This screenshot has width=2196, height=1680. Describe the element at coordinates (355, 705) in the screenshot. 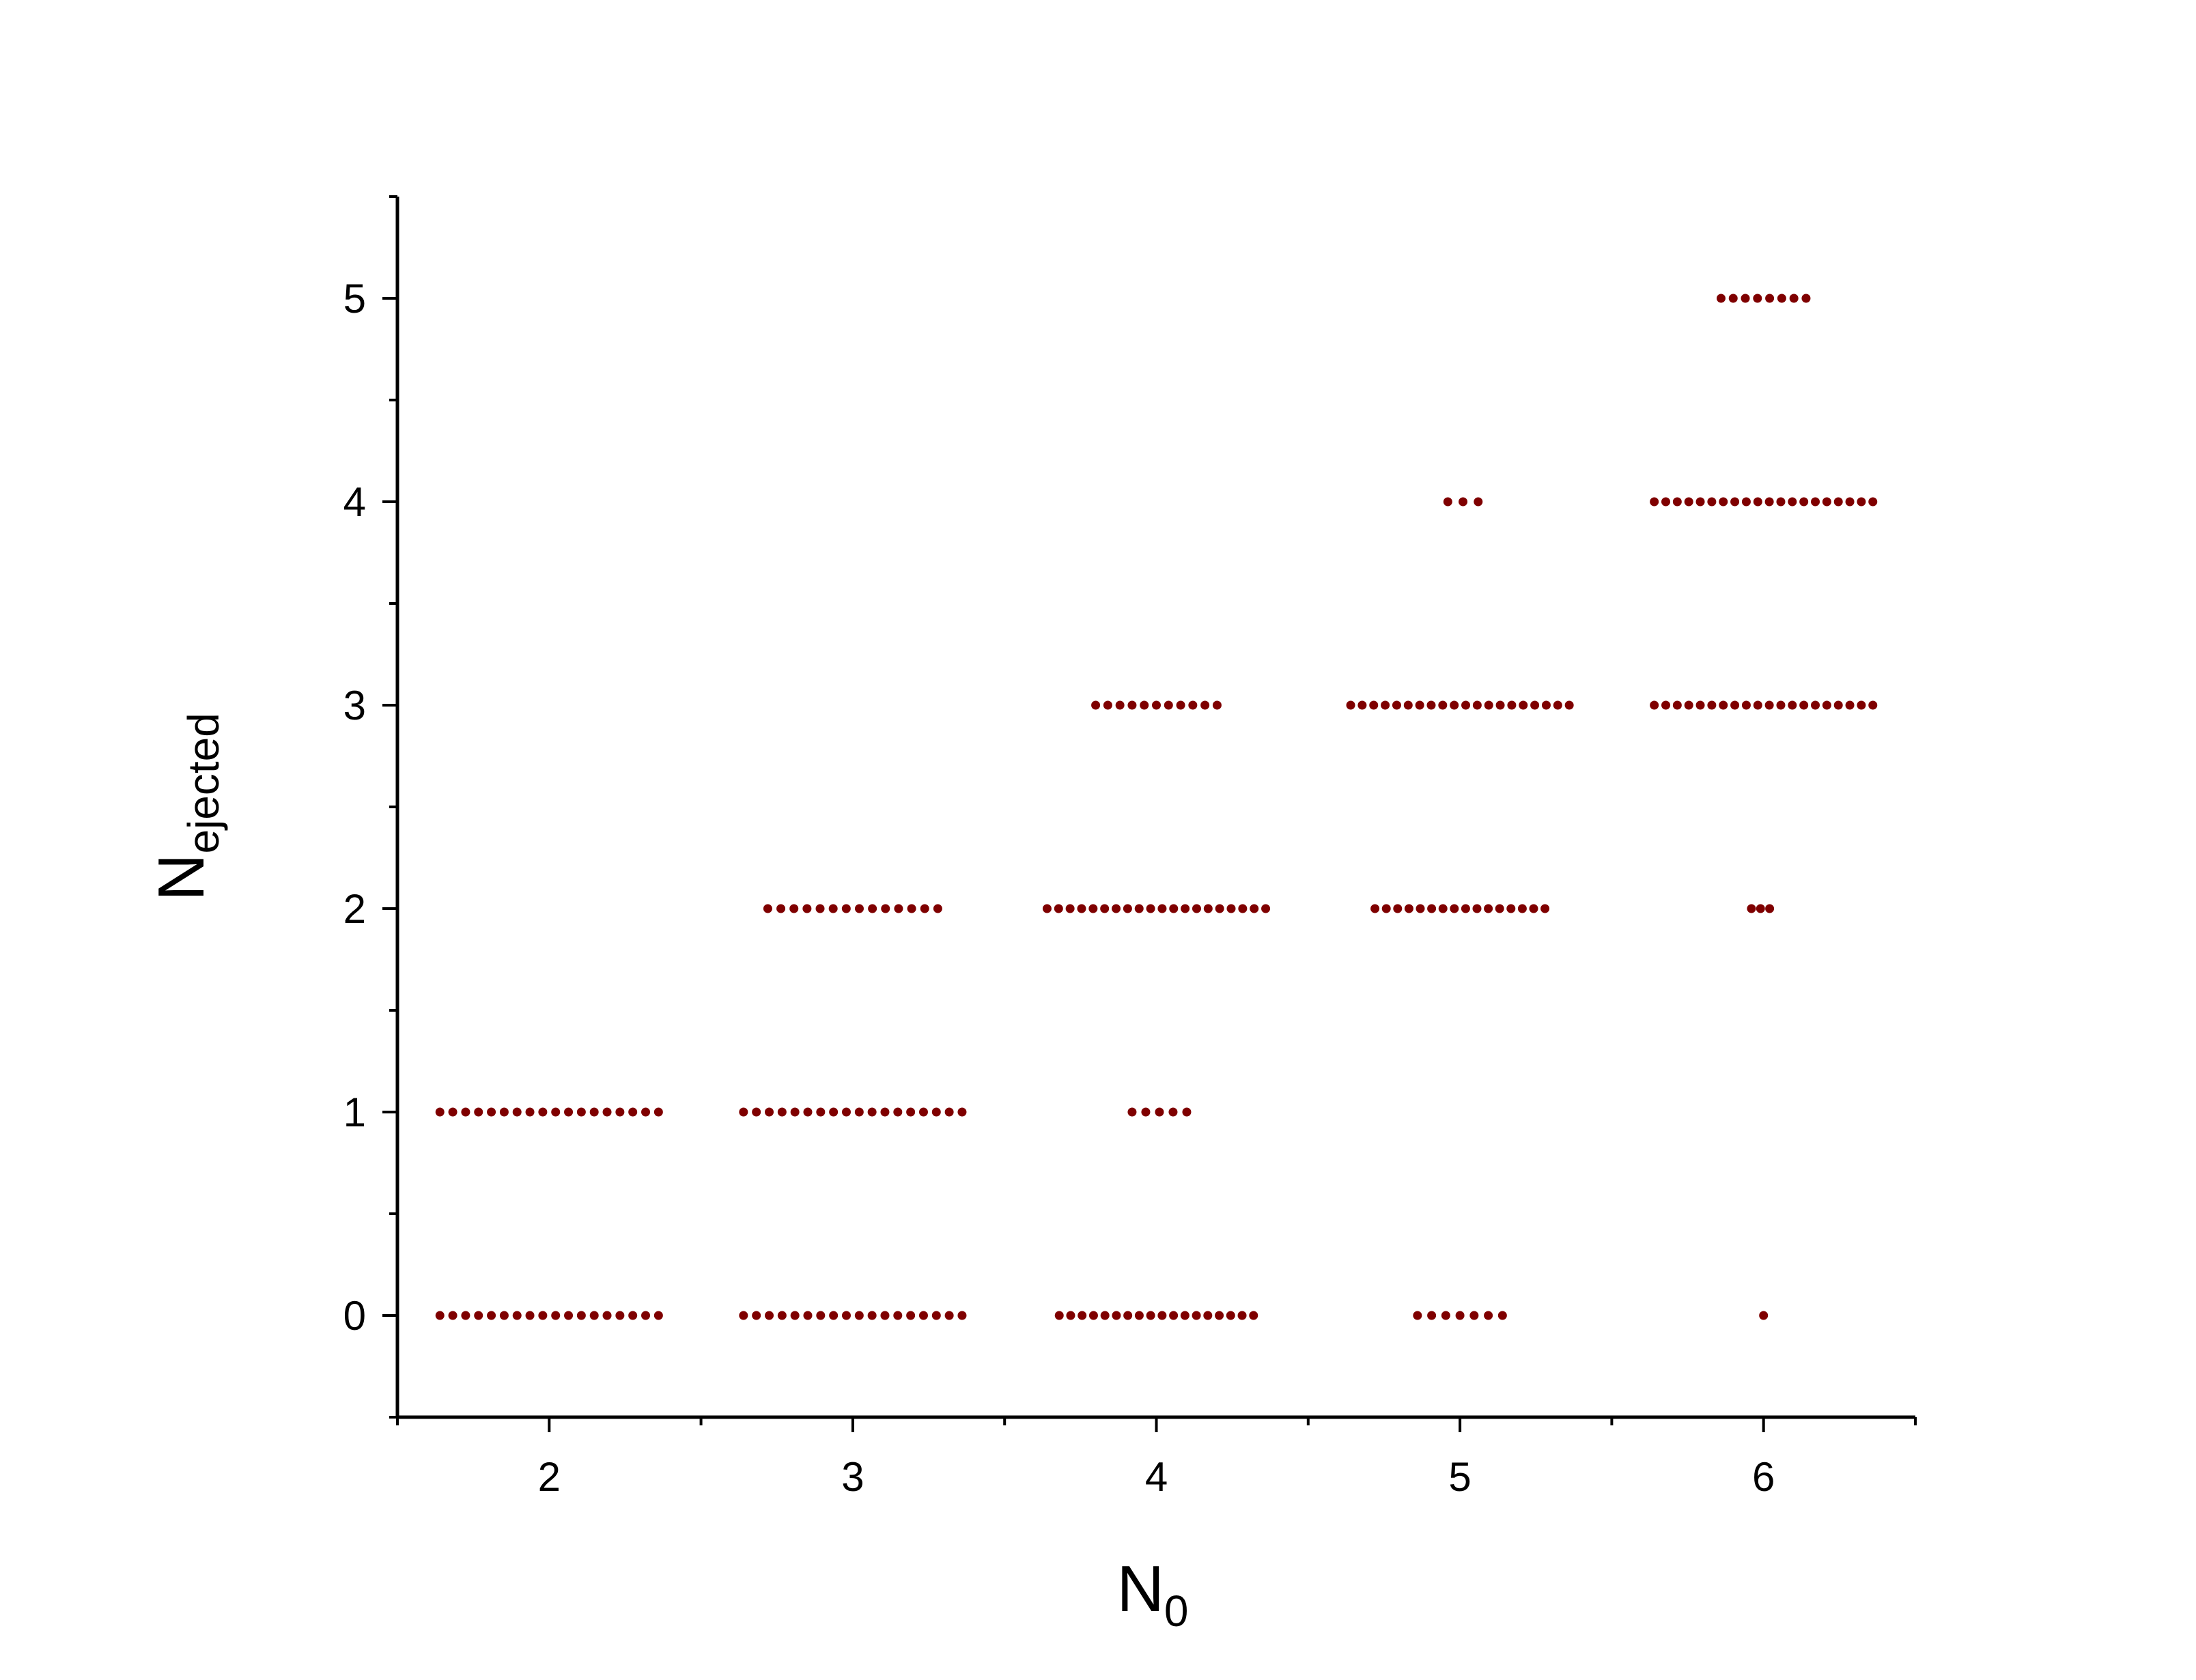

I see `y-tick-label: 3` at that location.